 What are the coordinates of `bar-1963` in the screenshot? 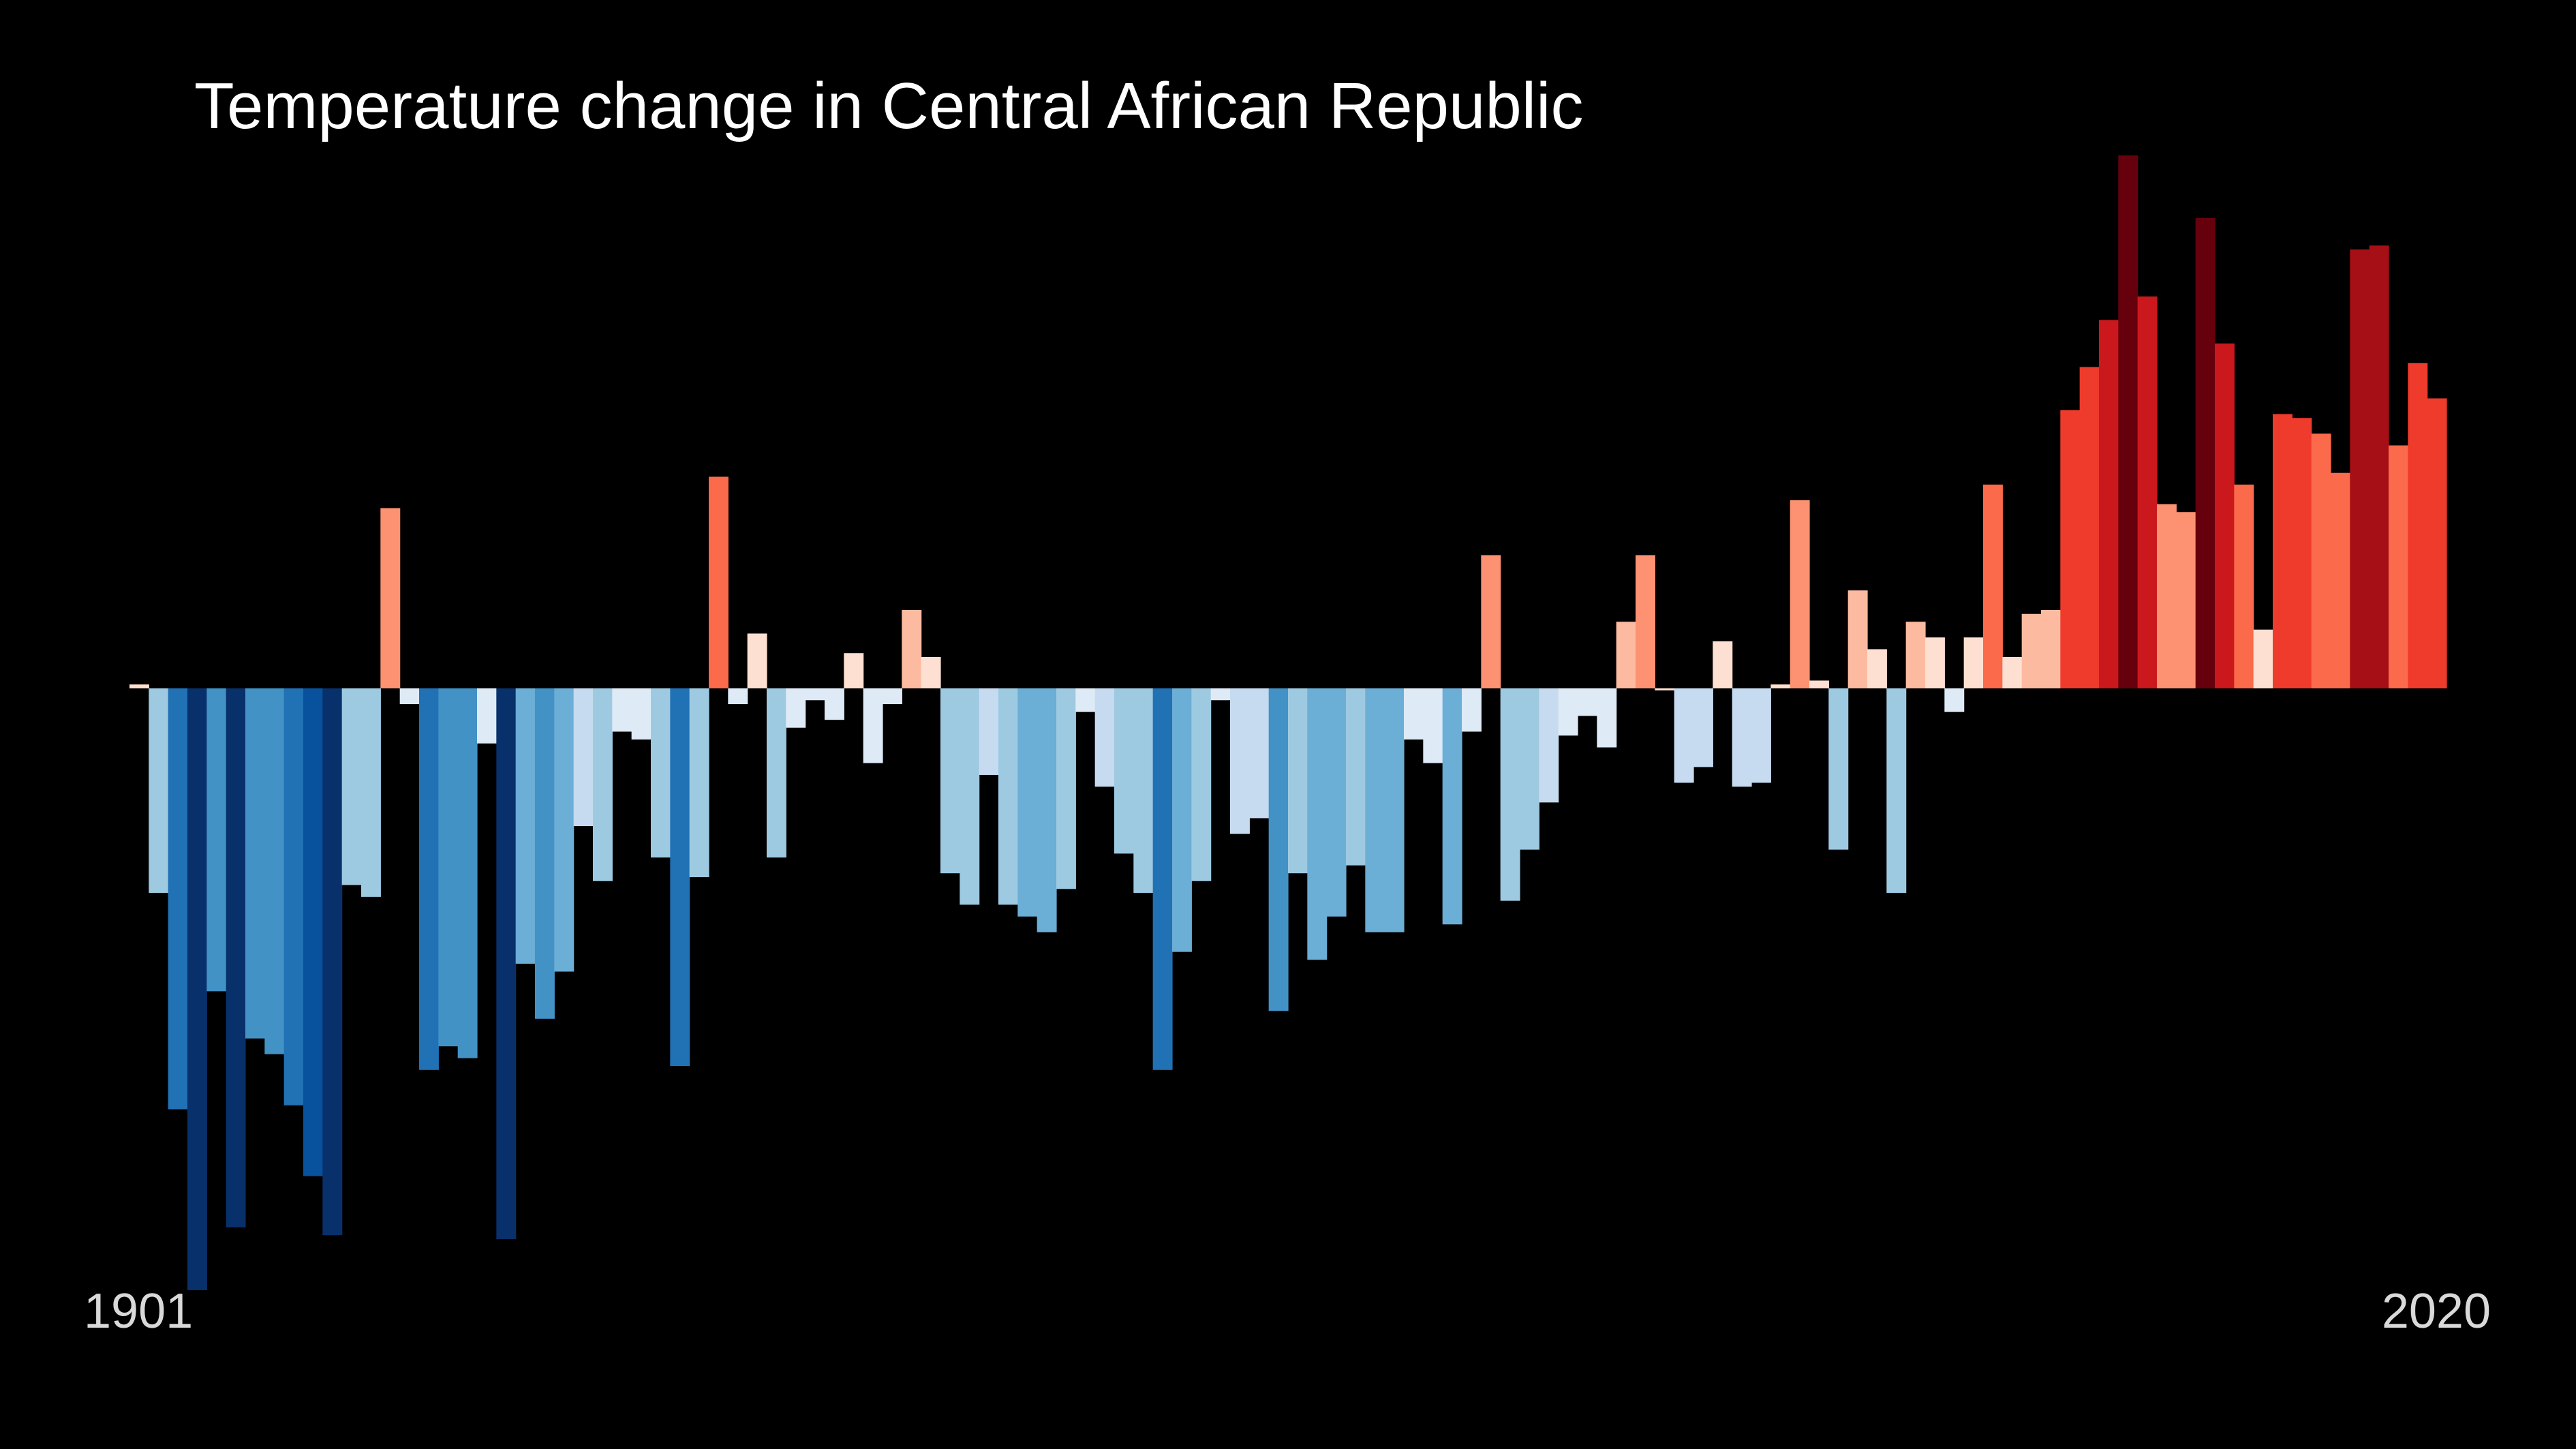 It's located at (1336, 802).